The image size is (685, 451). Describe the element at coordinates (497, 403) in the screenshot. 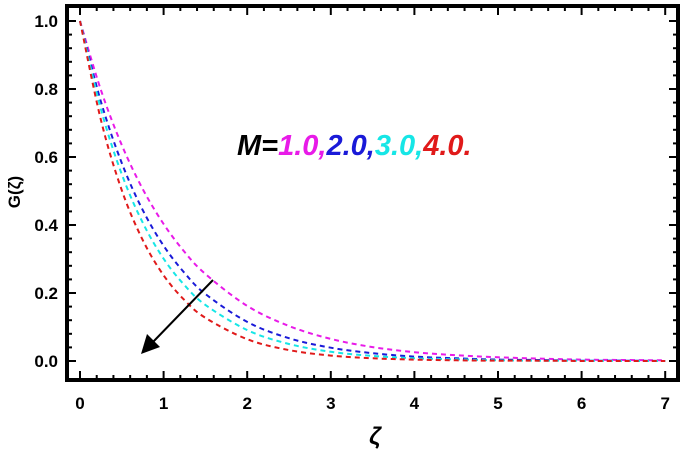

I see `x-tick-label: 5` at that location.